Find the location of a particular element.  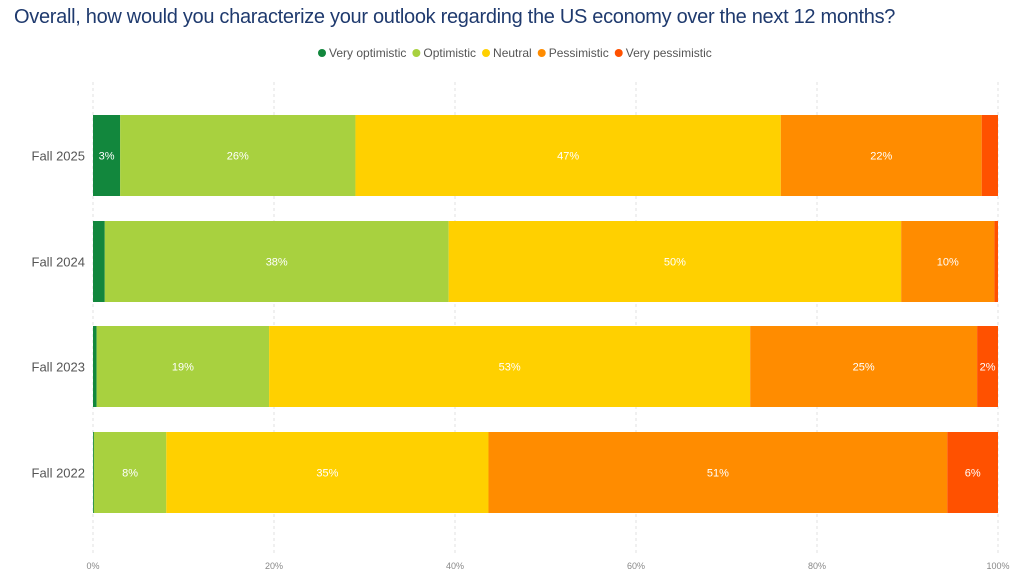

data-label: 50% is located at coordinates (675, 263).